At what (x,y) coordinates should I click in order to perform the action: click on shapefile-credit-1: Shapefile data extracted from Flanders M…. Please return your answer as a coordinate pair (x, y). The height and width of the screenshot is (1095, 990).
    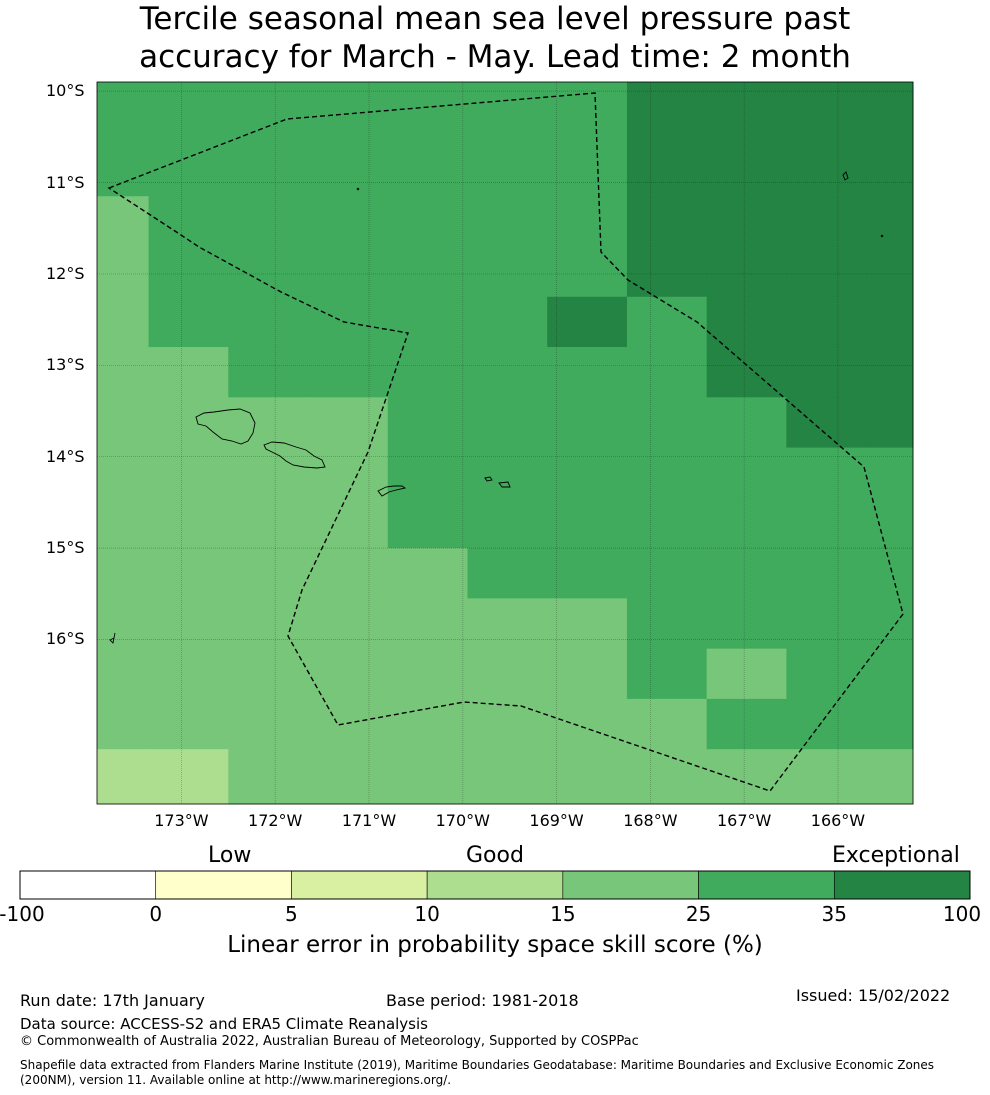
    Looking at the image, I should click on (477, 1065).